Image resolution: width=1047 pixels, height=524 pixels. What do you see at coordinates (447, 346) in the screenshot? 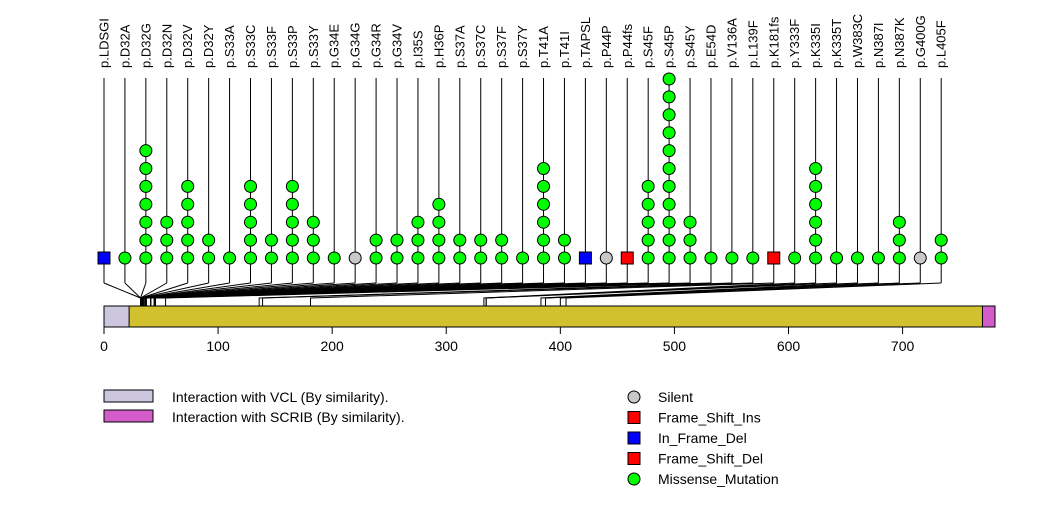
I see `x-tick-label: 300` at bounding box center [447, 346].